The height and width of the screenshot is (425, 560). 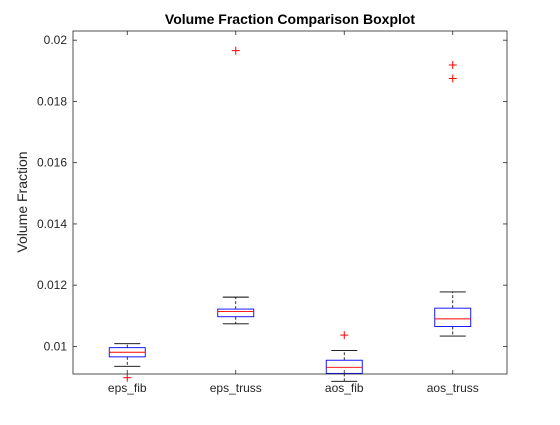 What do you see at coordinates (52, 101) in the screenshot?
I see `y-tick-label: 0.018` at bounding box center [52, 101].